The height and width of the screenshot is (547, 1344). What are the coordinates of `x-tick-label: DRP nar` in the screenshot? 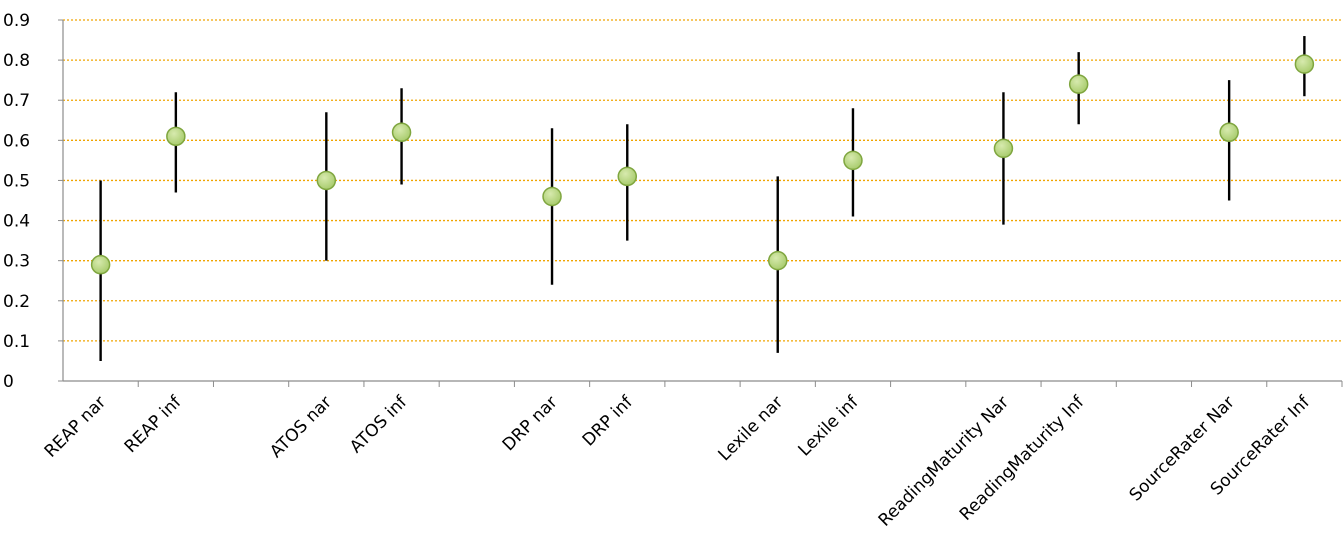 It's located at (530, 423).